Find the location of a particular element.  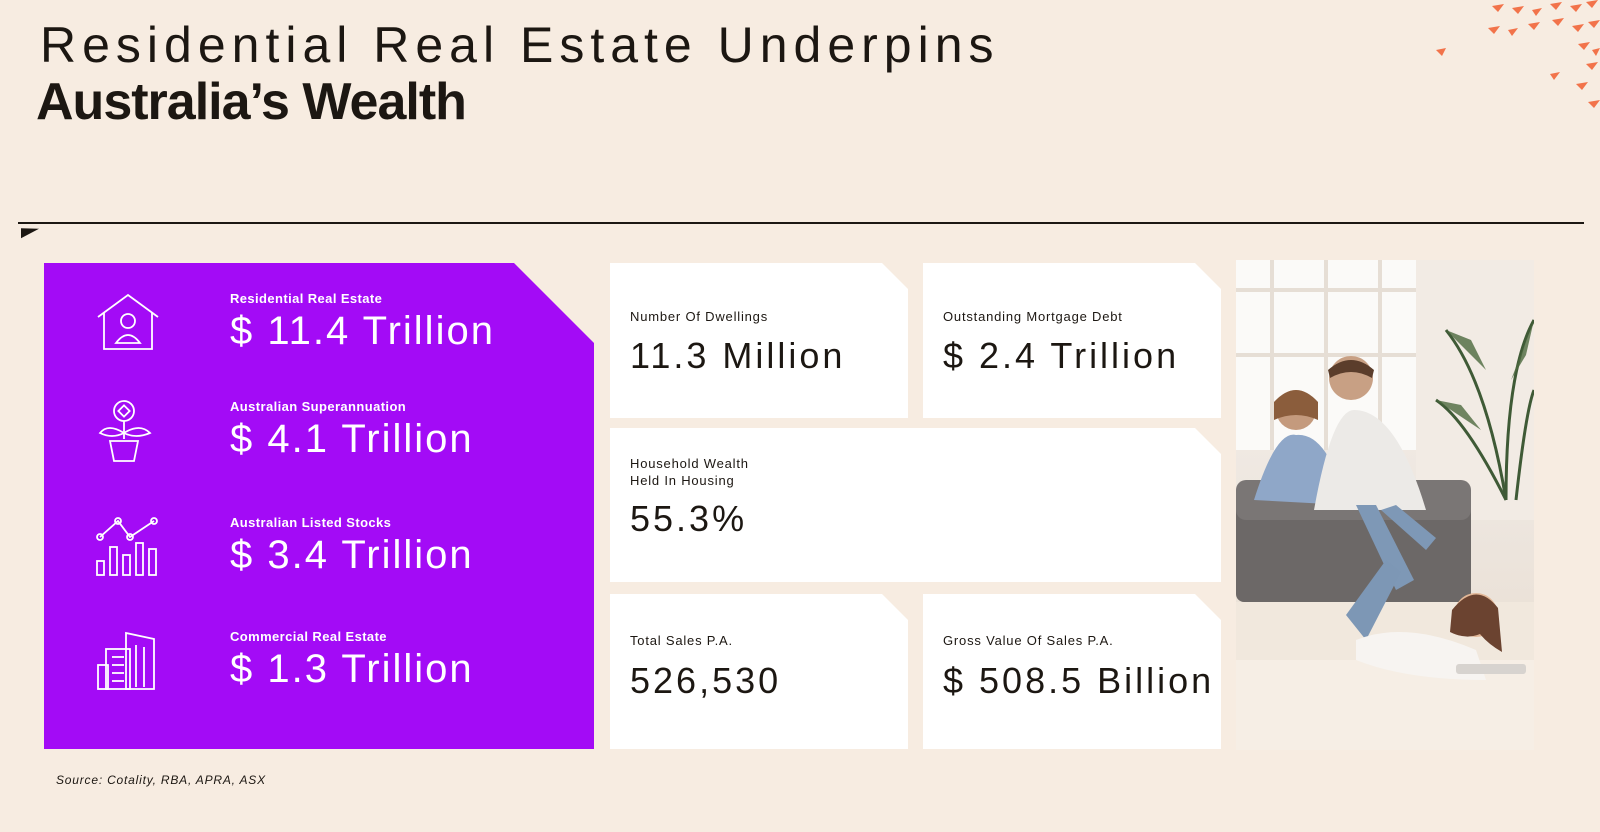

wealth-item-value: $ 4.1 Trillion is located at coordinates (352, 439).